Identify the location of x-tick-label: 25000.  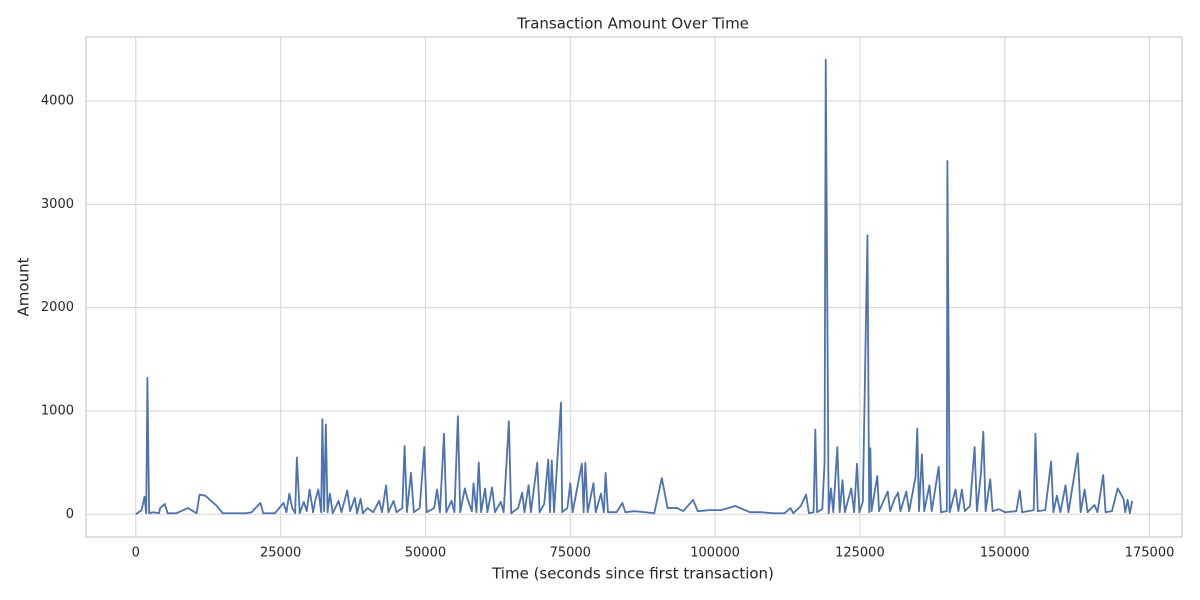
(280, 553).